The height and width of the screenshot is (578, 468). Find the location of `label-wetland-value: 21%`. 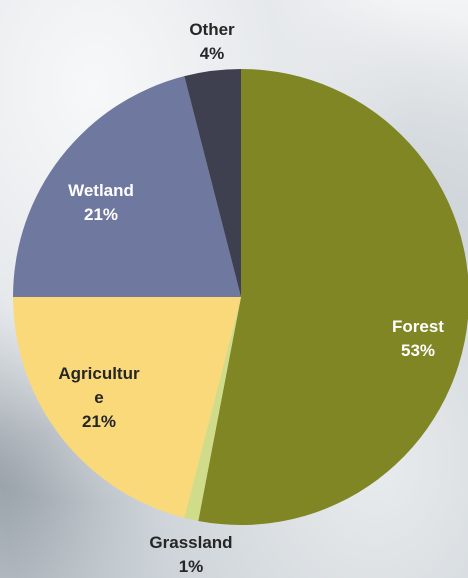

label-wetland-value: 21% is located at coordinates (101, 214).